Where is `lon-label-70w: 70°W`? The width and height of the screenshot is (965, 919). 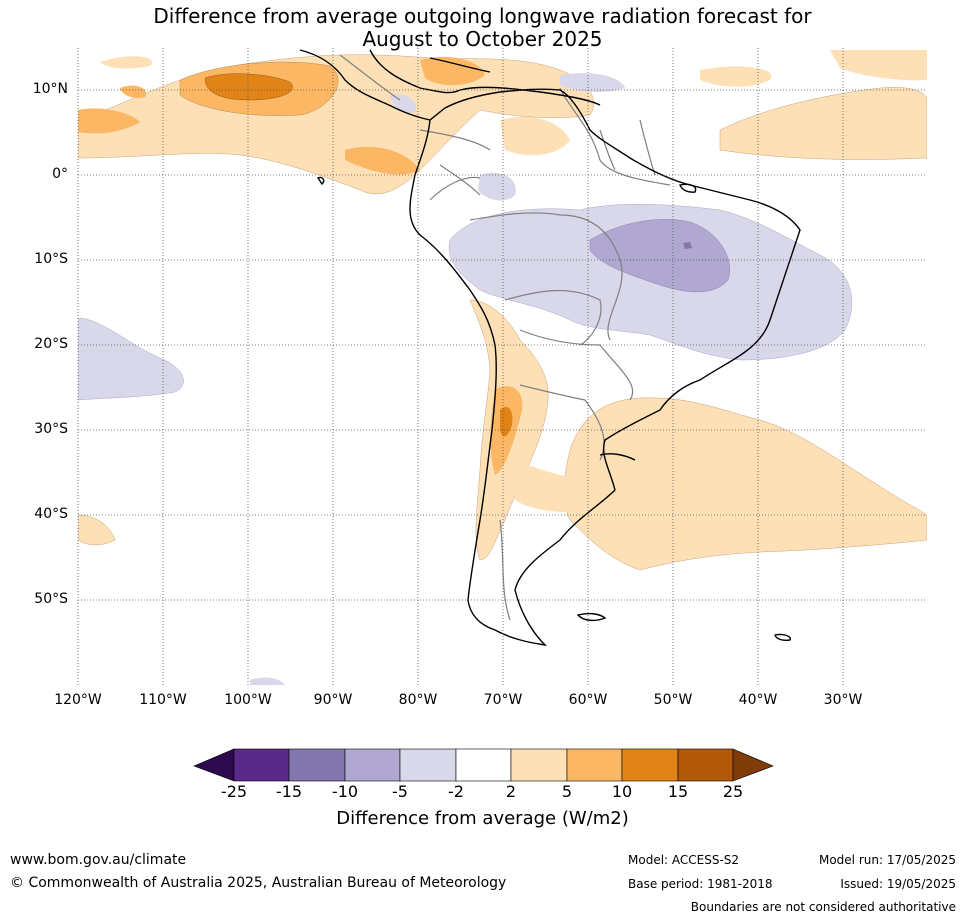 lon-label-70w: 70°W is located at coordinates (503, 700).